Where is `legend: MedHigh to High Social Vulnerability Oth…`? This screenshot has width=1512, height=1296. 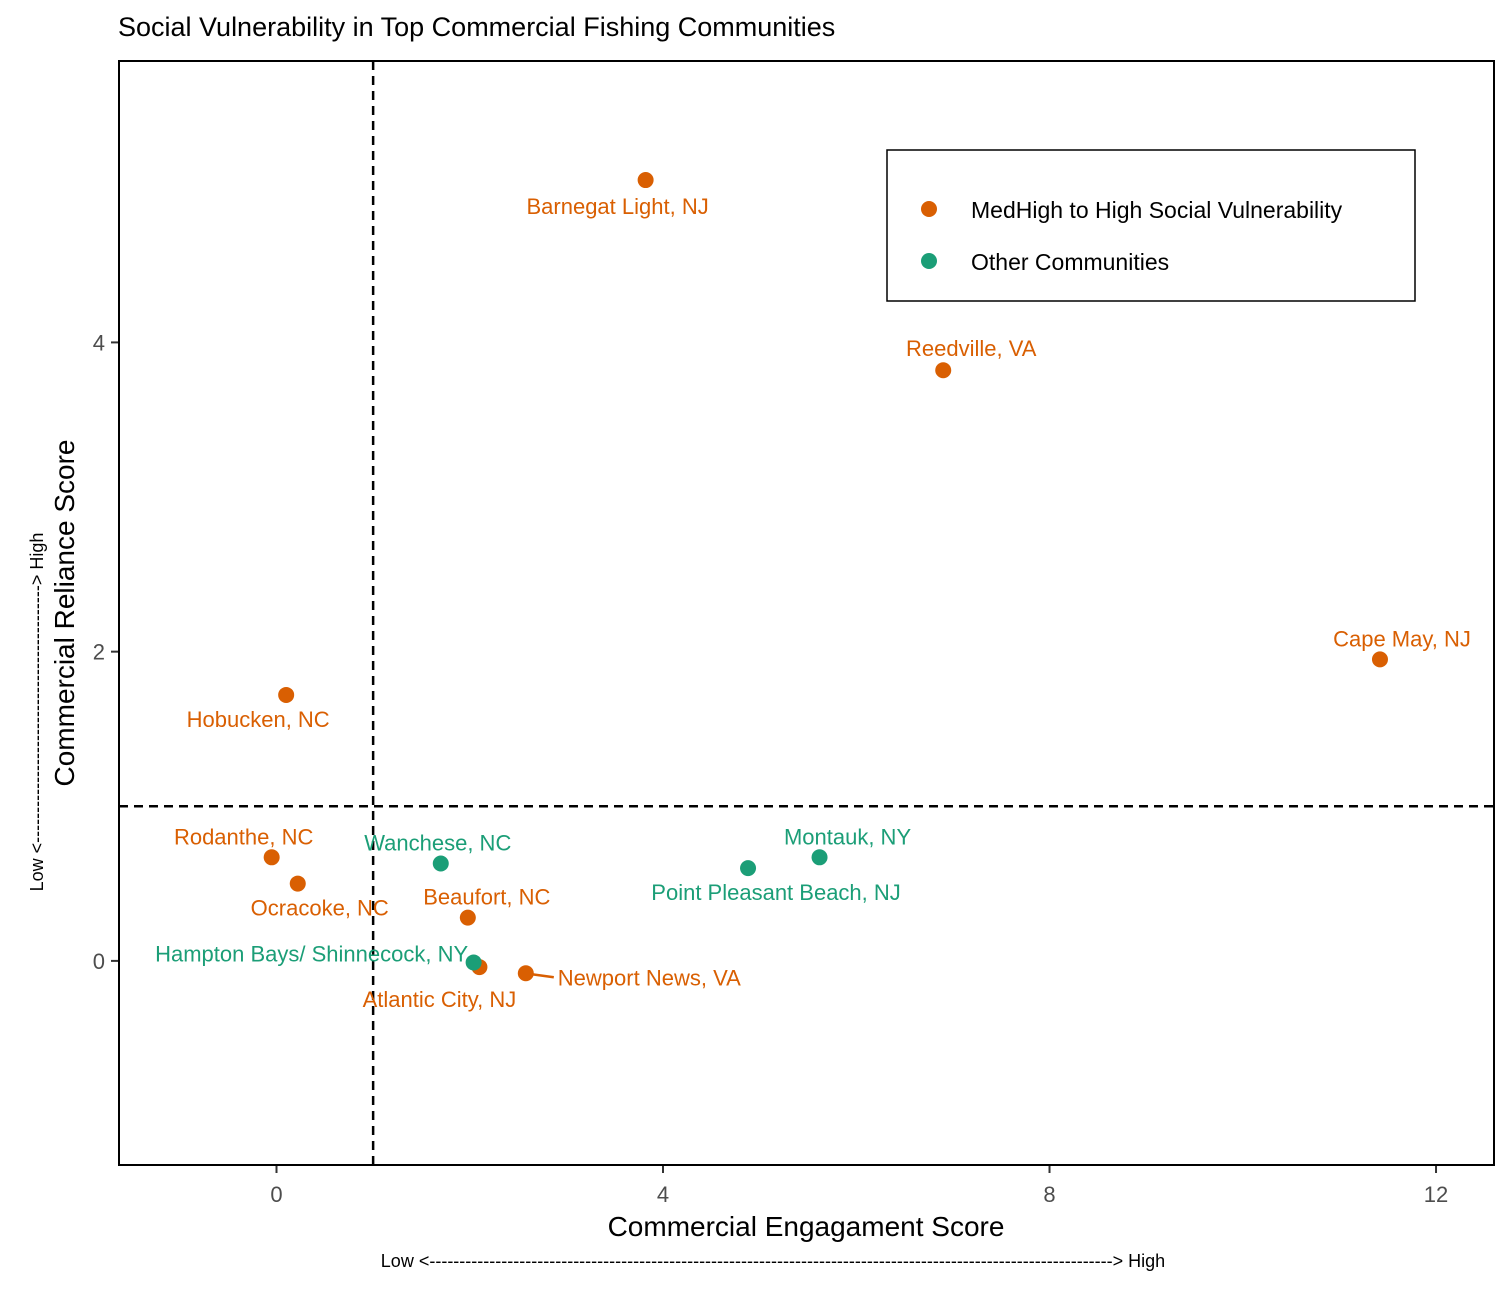
legend: MedHigh to High Social Vulnerability Oth… is located at coordinates (1151, 225).